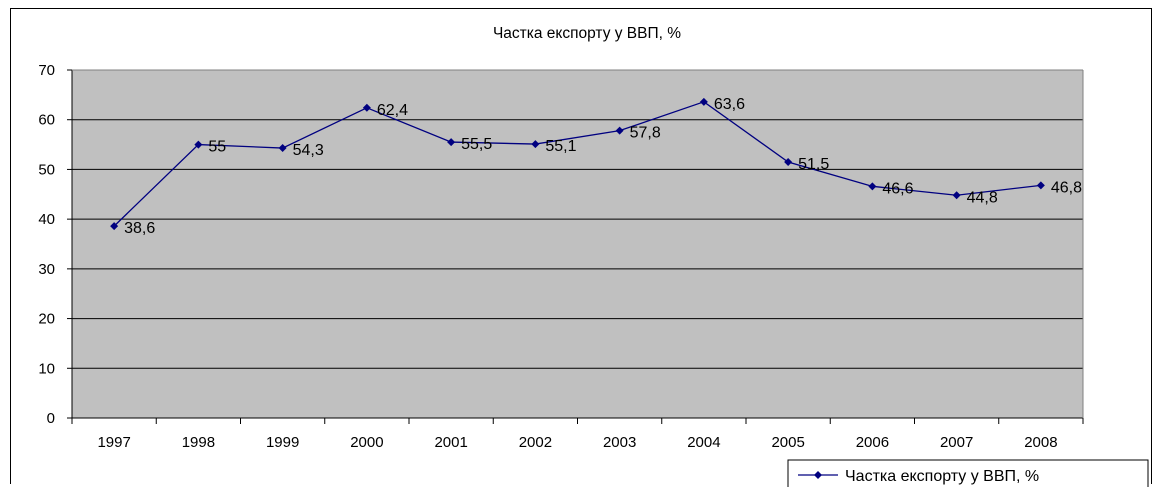  What do you see at coordinates (139, 228) in the screenshot?
I see `data-label: 38,6` at bounding box center [139, 228].